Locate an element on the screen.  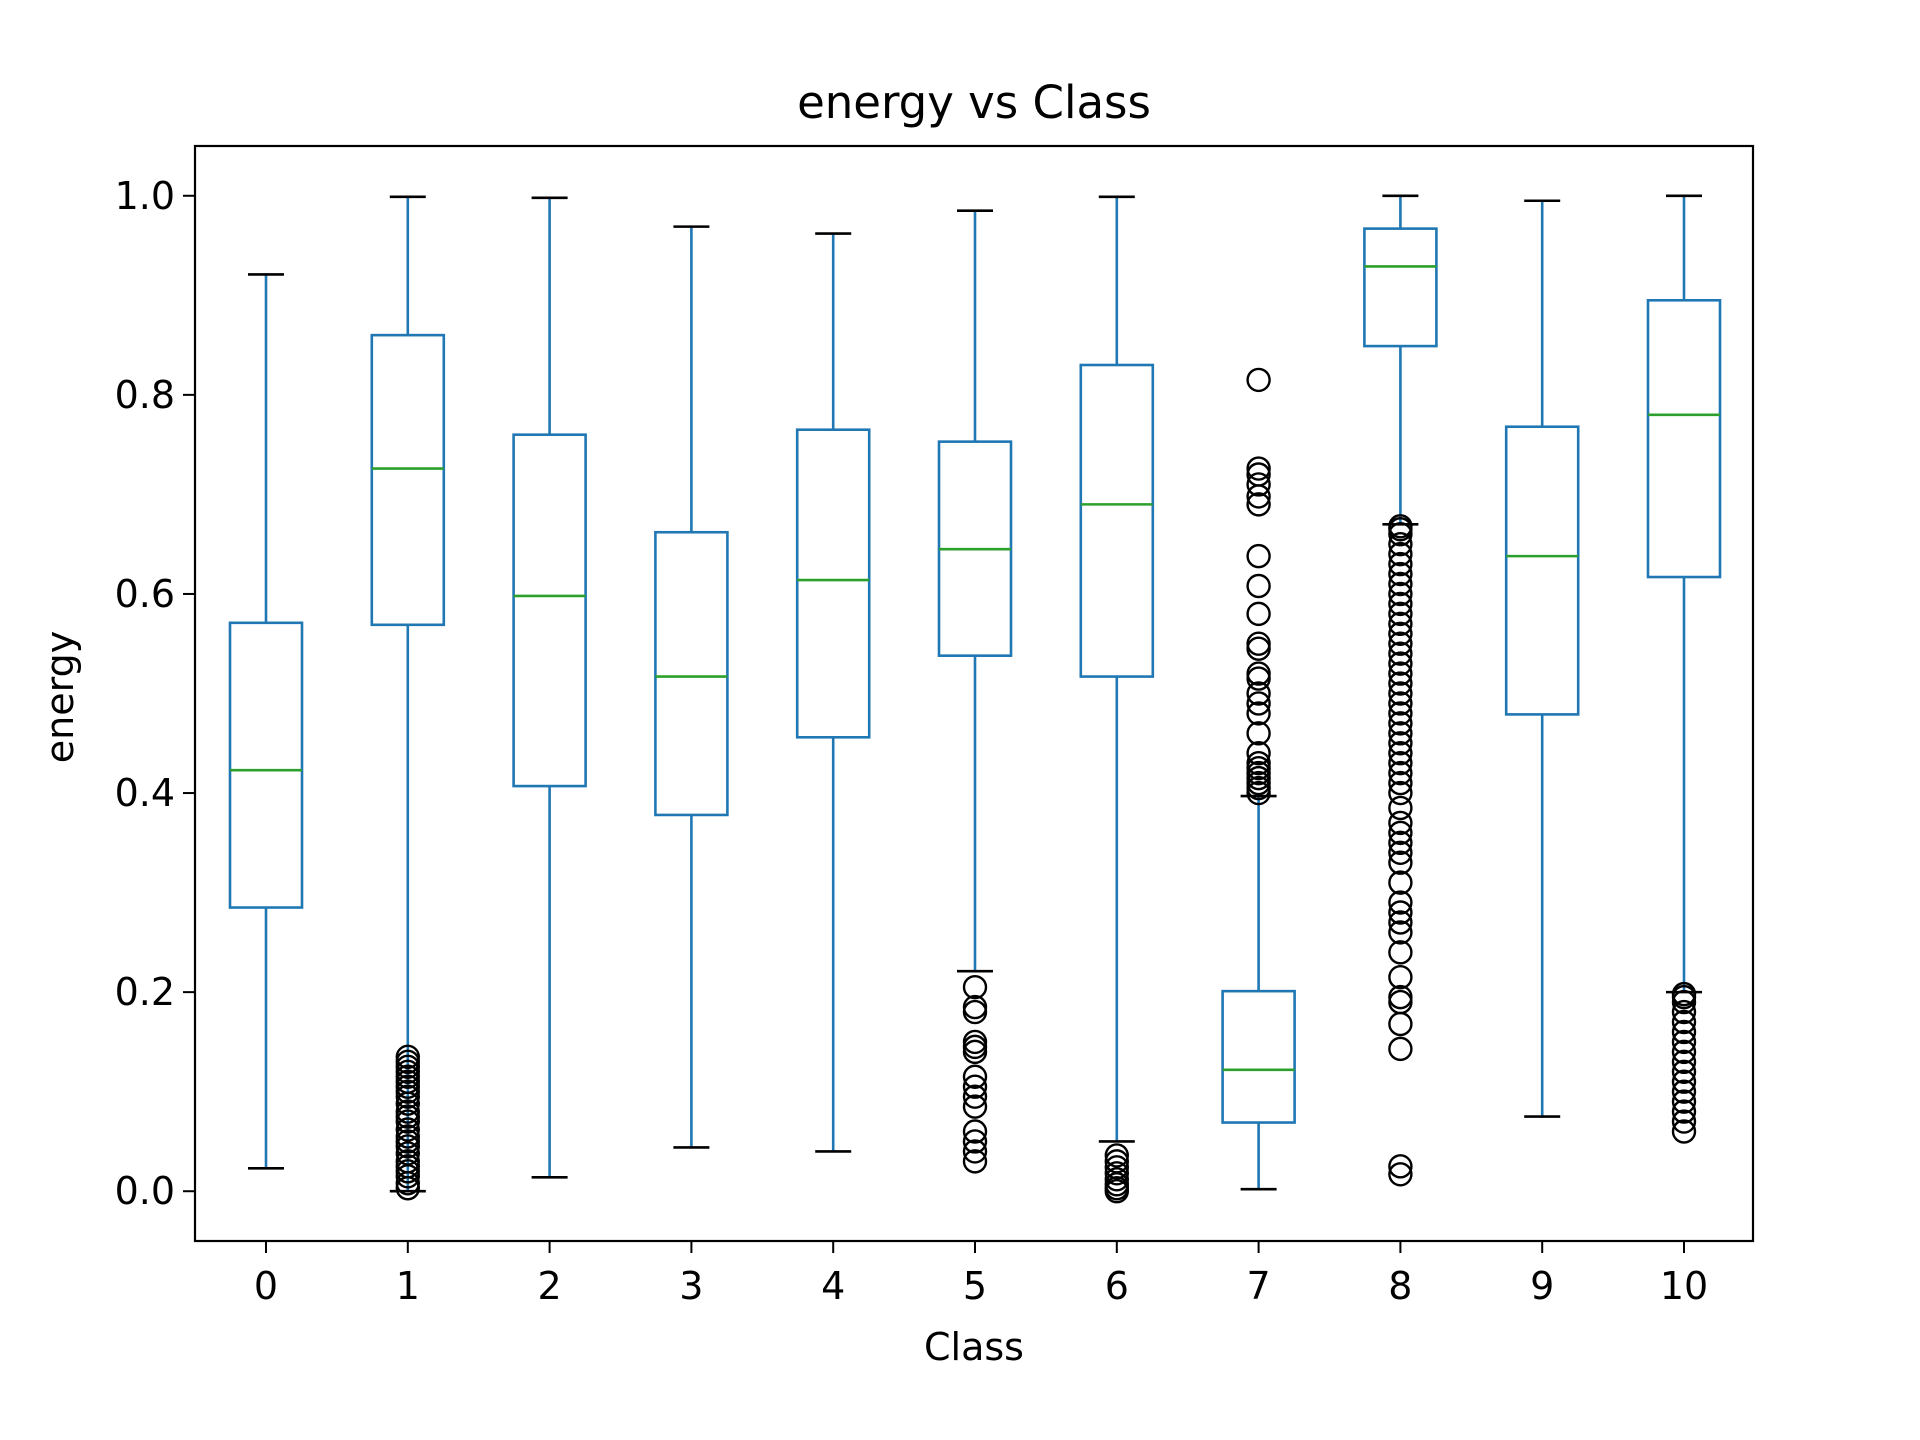
x-tick-label: 9 is located at coordinates (1542, 1286).